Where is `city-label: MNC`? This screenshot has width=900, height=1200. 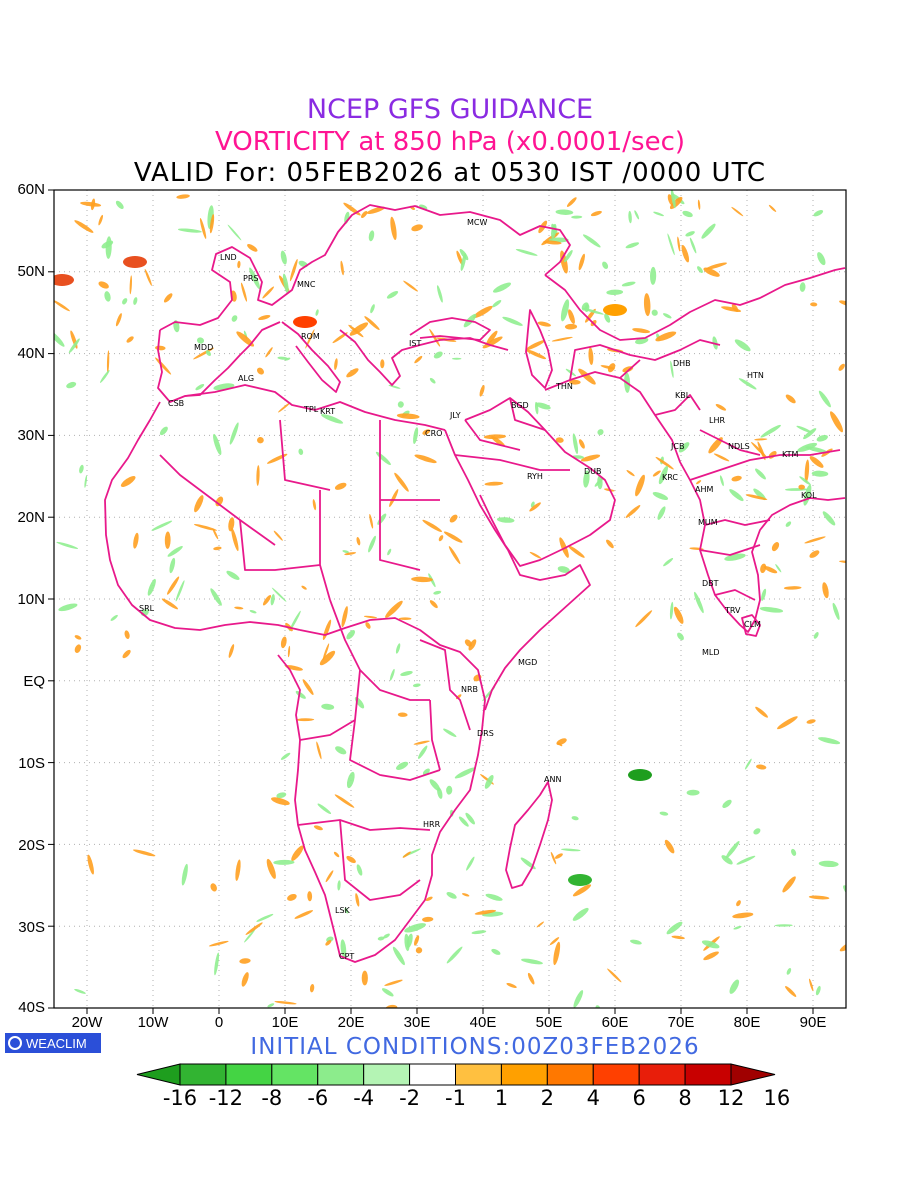
city-label: MNC is located at coordinates (306, 284).